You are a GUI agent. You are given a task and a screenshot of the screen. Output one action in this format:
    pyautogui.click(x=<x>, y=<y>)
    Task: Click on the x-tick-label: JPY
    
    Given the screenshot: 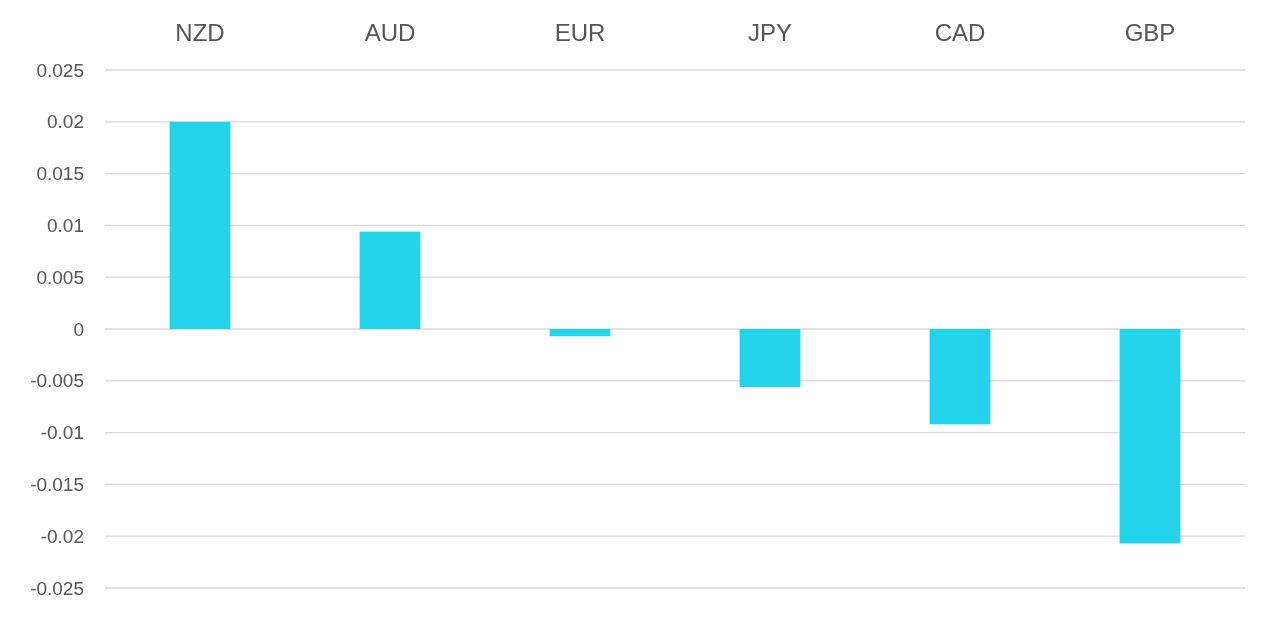 What is the action you would take?
    pyautogui.click(x=770, y=33)
    